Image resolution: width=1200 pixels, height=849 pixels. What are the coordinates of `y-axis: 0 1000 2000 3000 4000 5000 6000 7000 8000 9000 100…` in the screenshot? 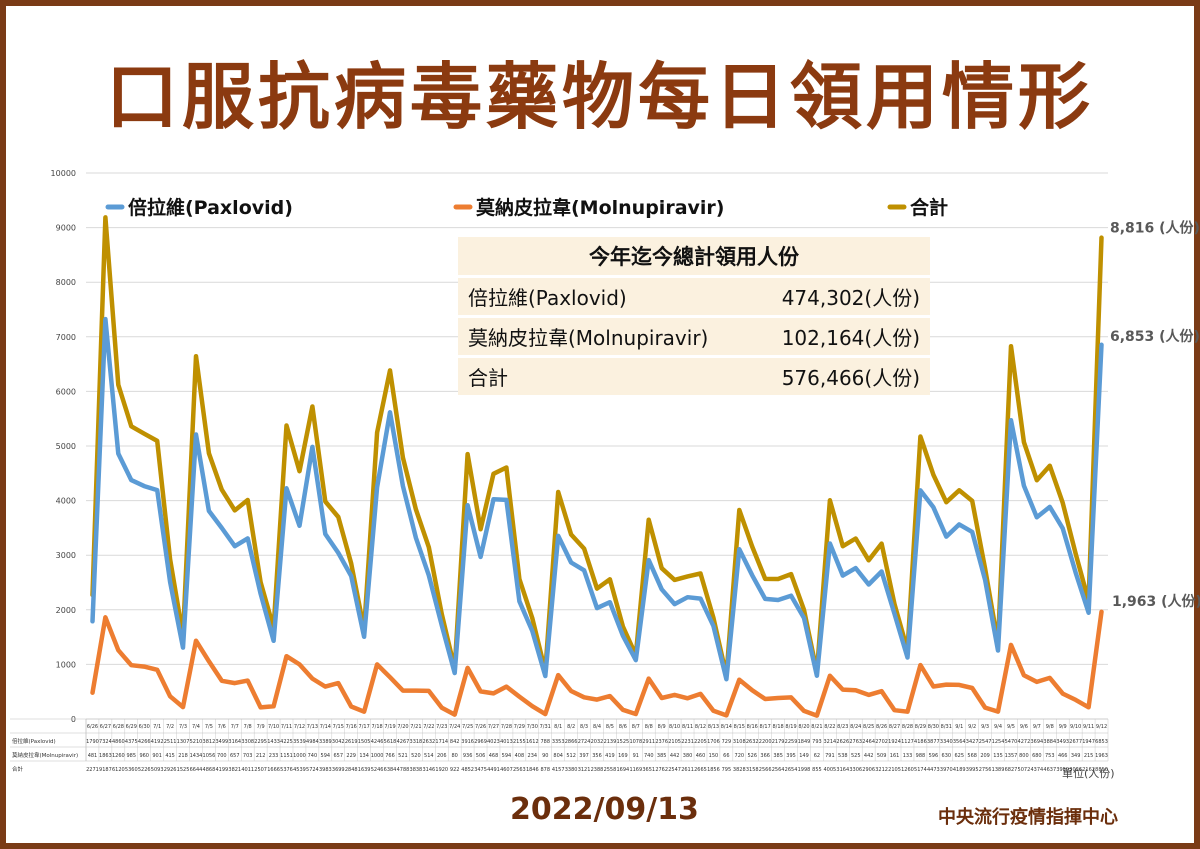 It's located at (63, 446).